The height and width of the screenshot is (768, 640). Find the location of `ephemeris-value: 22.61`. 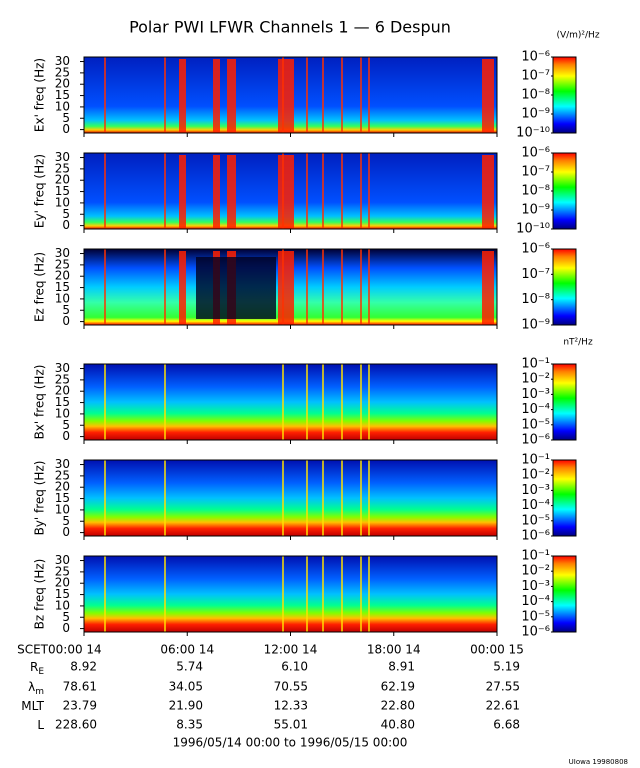

ephemeris-value: 22.61 is located at coordinates (503, 706).